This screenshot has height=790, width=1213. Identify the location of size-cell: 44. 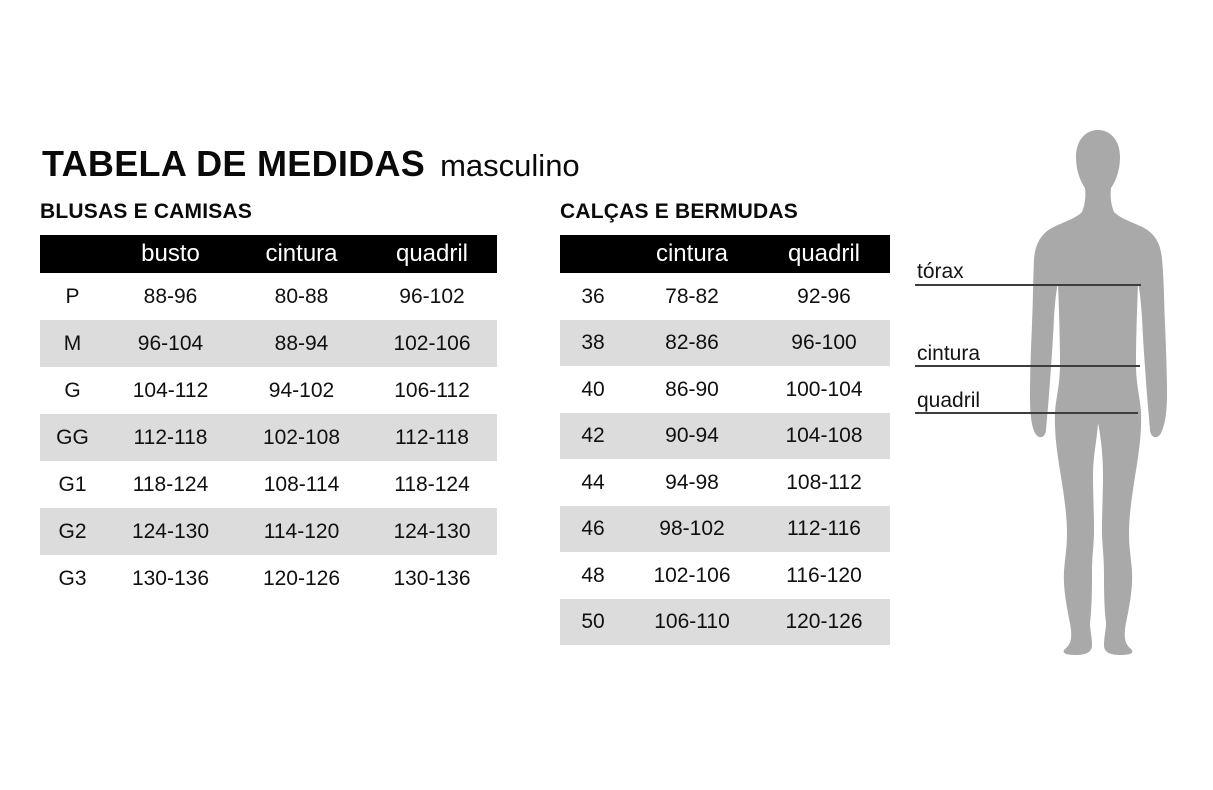
(593, 482).